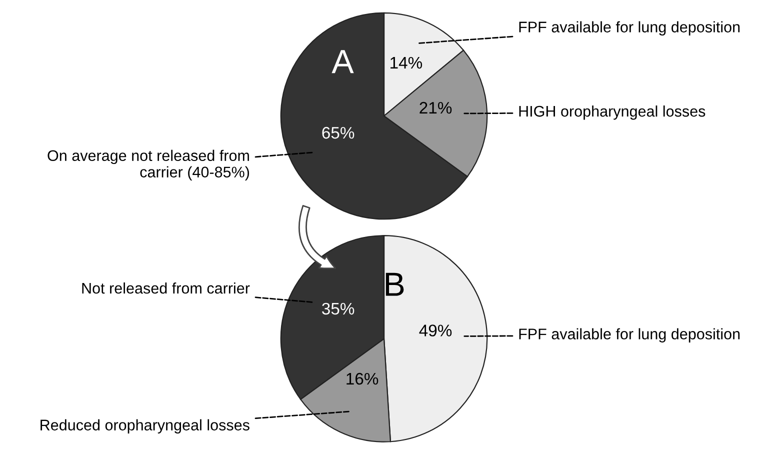 The height and width of the screenshot is (464, 768). What do you see at coordinates (149, 165) in the screenshot?
I see `slice-label: On average not released from carrier (40-85%)` at bounding box center [149, 165].